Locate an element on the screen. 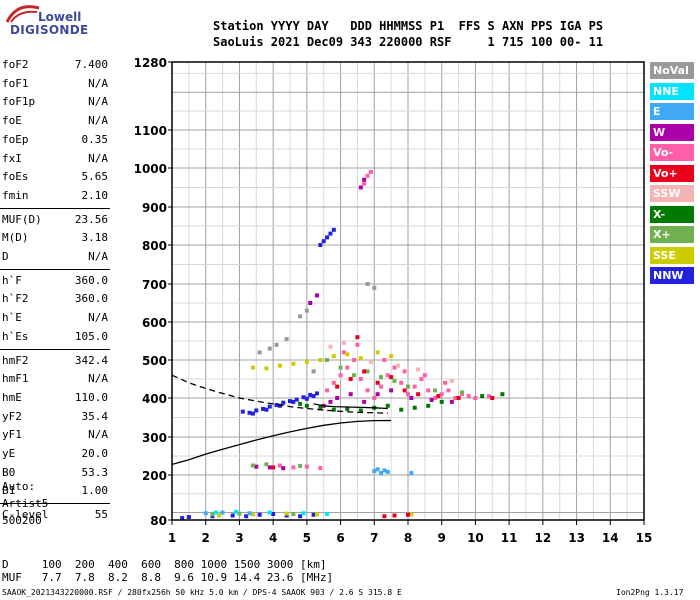 The width and height of the screenshot is (700, 600). param-key: C-level is located at coordinates (25, 515).